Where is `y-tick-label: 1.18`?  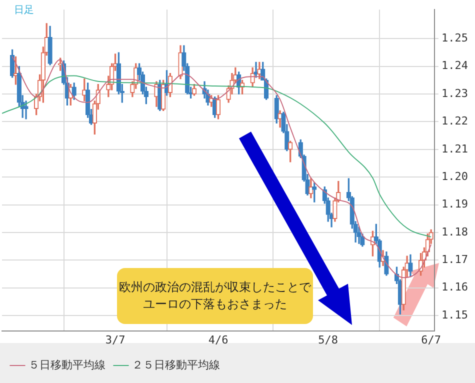
y-tick-label: 1.18 is located at coordinates (455, 231).